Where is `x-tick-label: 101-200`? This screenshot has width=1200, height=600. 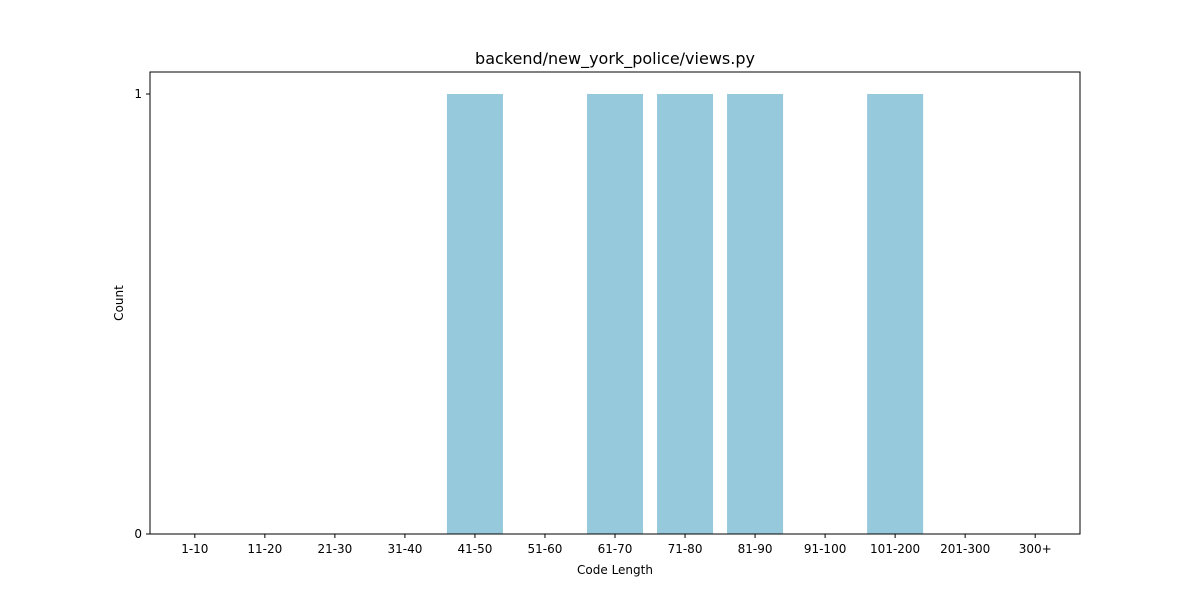 x-tick-label: 101-200 is located at coordinates (895, 549).